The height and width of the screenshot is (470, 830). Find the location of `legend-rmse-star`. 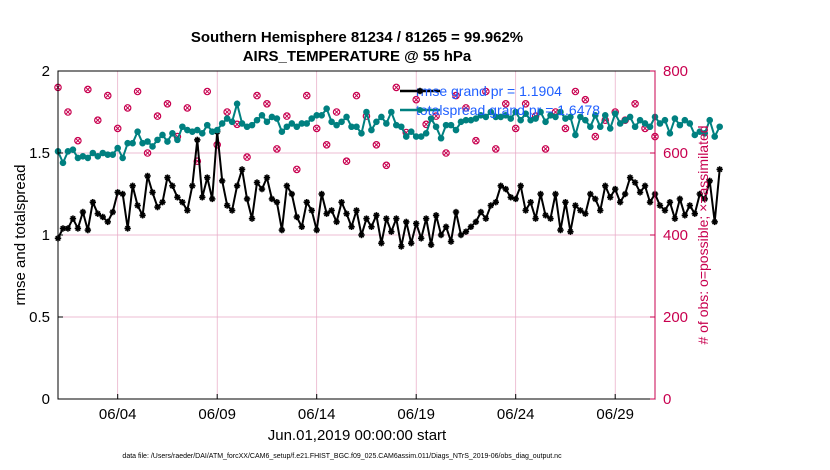

legend-rmse-star is located at coordinates (420, 91).